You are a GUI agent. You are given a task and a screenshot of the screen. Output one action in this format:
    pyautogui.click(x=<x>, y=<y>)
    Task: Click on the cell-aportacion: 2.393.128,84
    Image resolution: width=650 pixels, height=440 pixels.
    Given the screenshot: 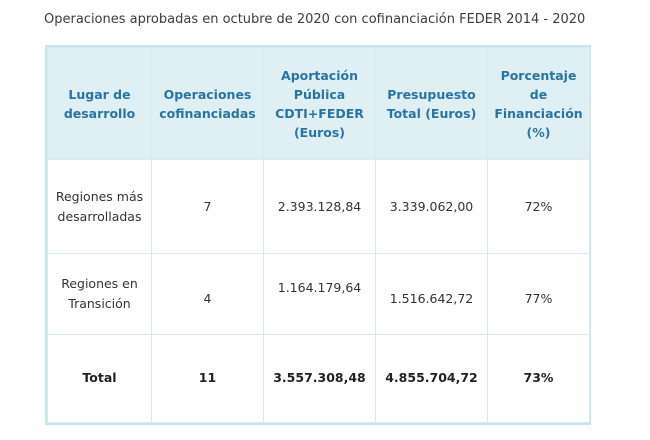 What is the action you would take?
    pyautogui.click(x=319, y=206)
    